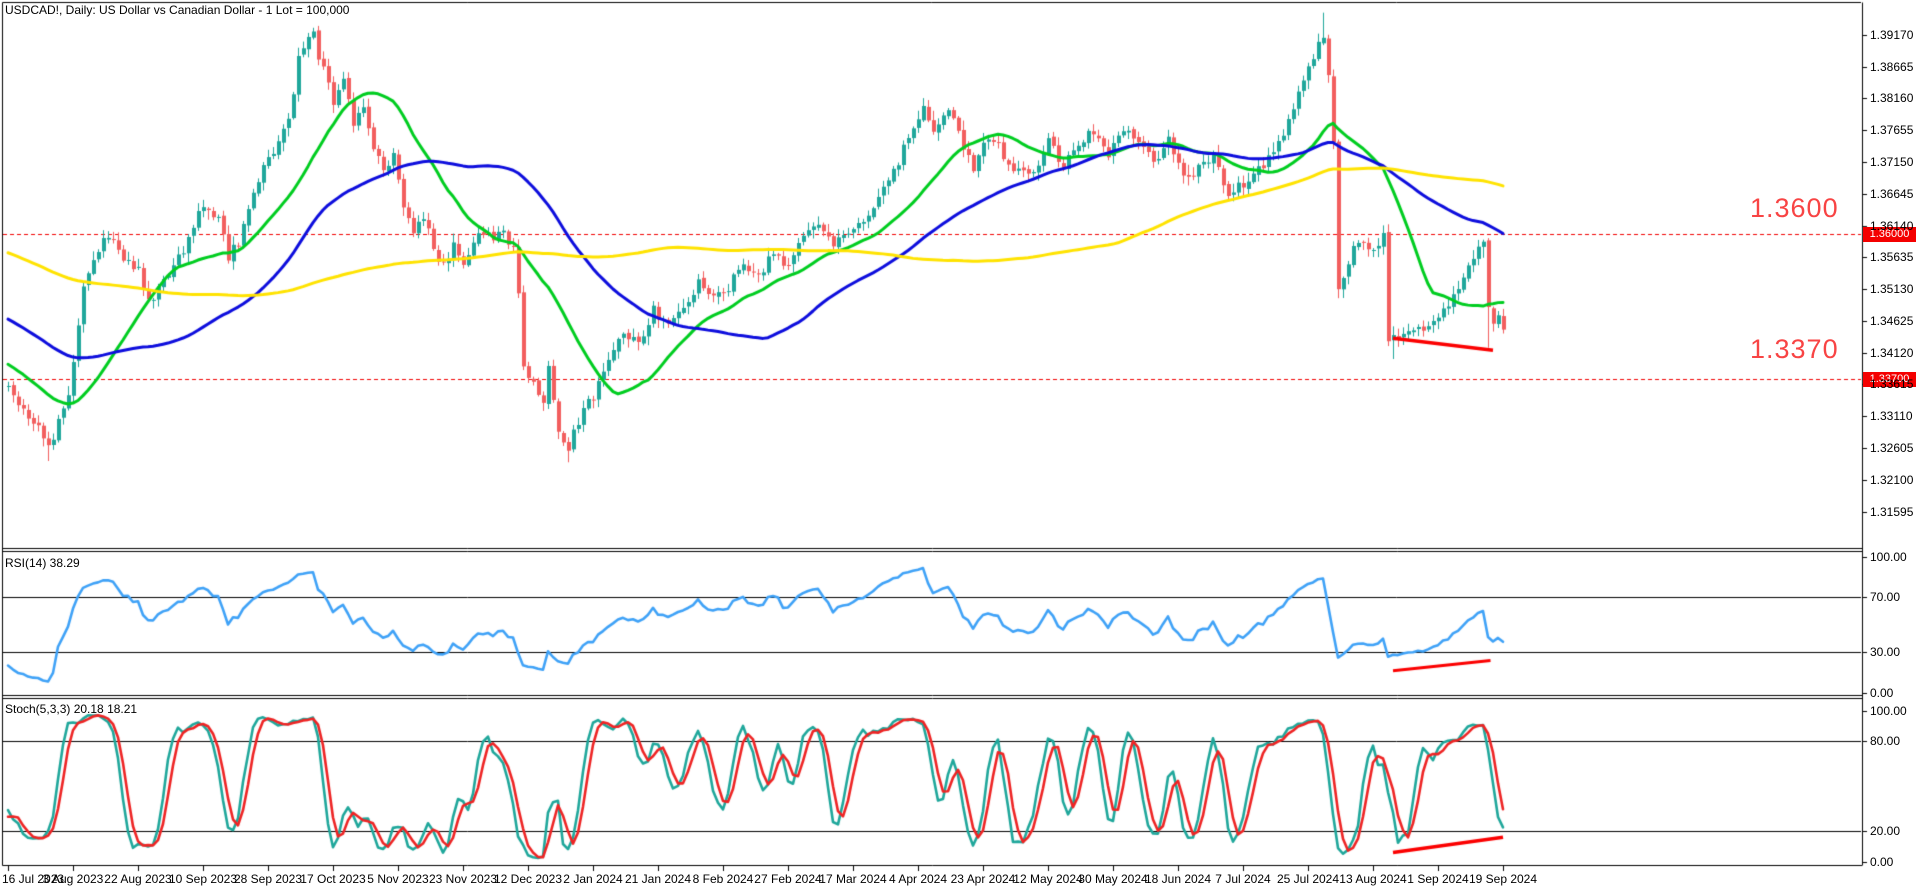 The width and height of the screenshot is (1916, 888). What do you see at coordinates (1048, 879) in the screenshot?
I see `time-tick-label: 12 May 2024` at bounding box center [1048, 879].